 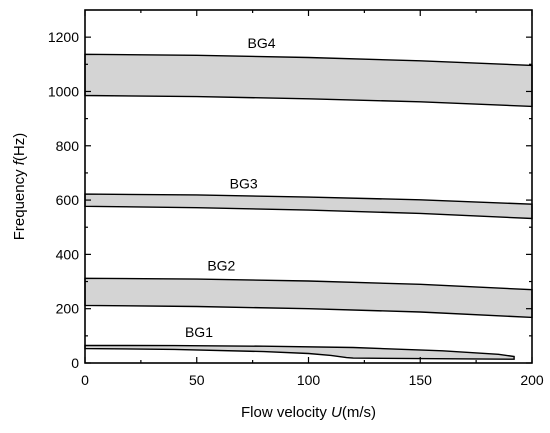 I want to click on band-labels: BG1 BG2 BG3 BG4, so click(x=230, y=187).